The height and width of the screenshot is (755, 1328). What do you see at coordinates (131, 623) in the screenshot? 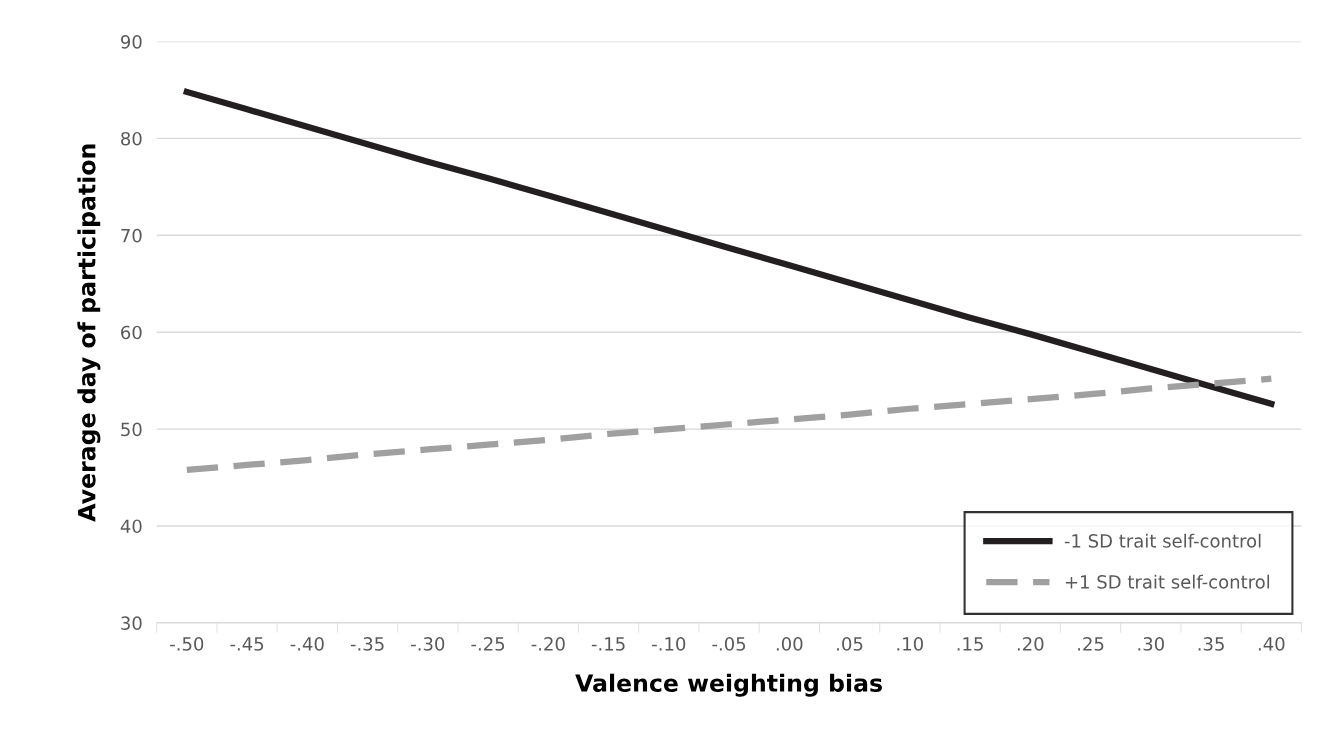
I see `y-tick-label: 30` at bounding box center [131, 623].